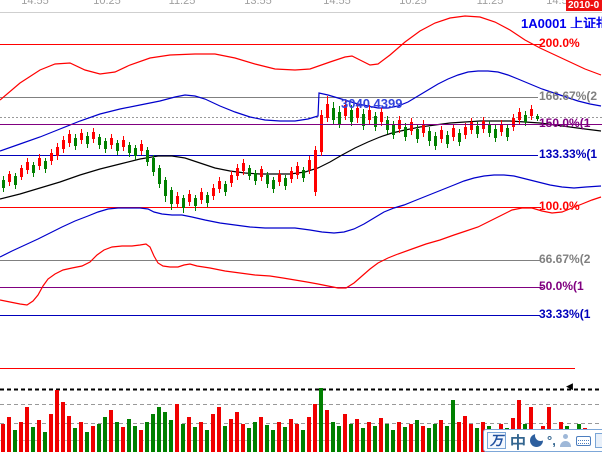 The height and width of the screenshot is (452, 602). I want to click on top-separator, so click(301, 12).